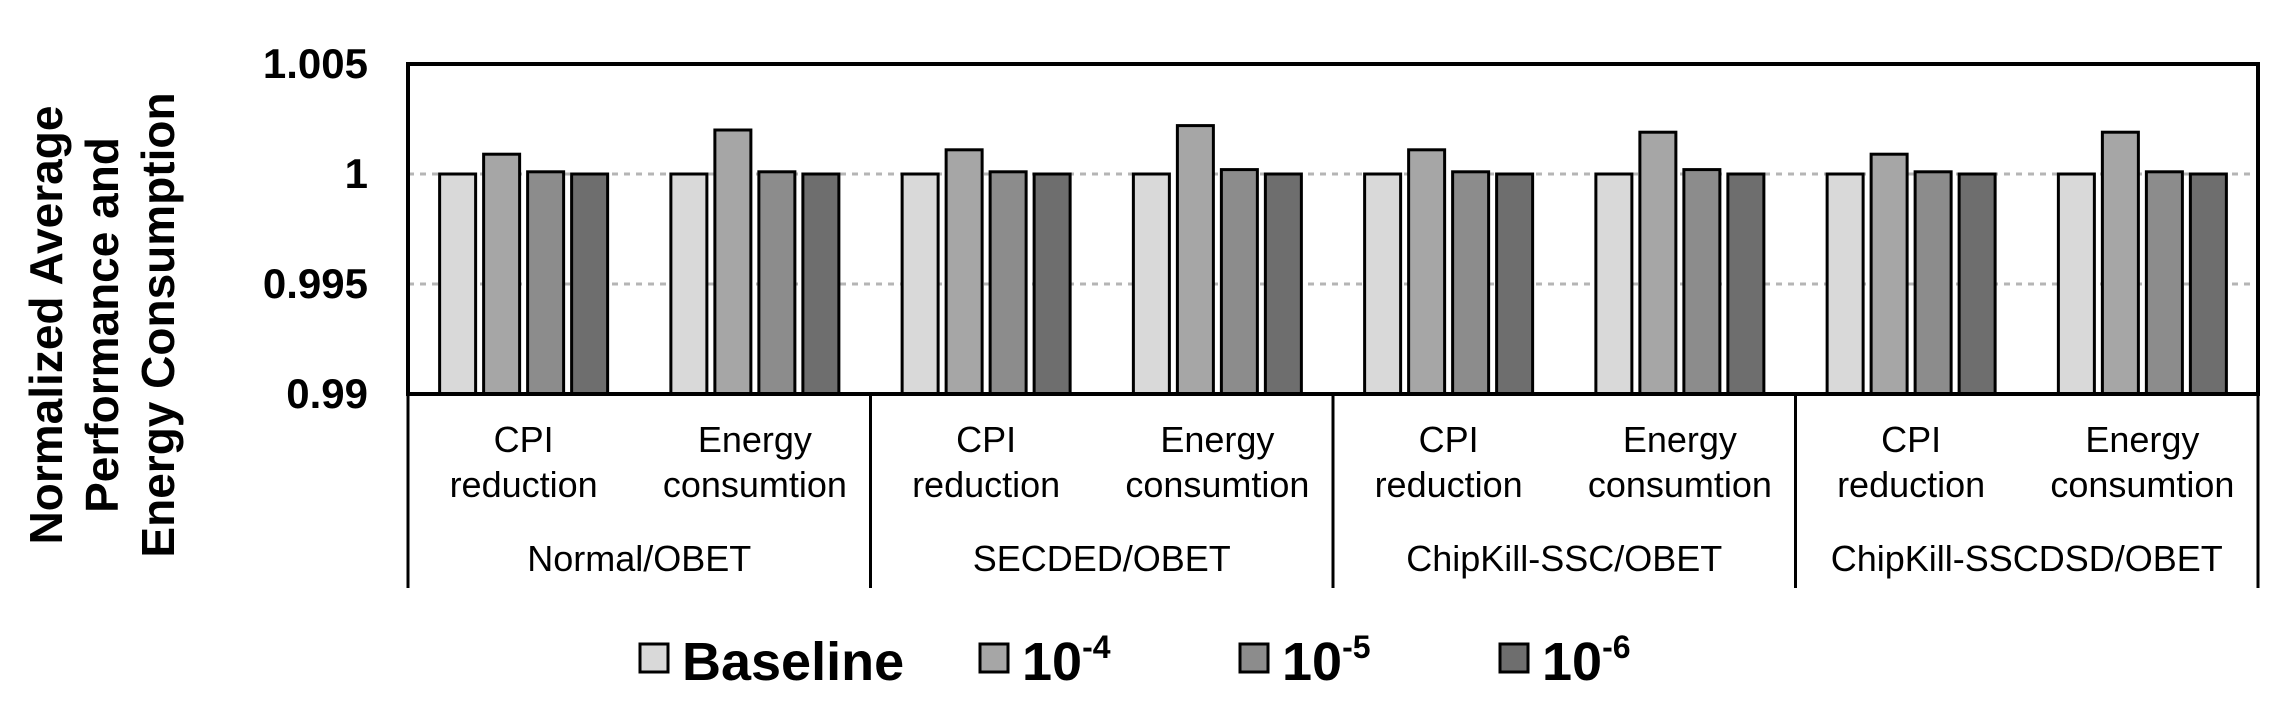 The width and height of the screenshot is (2294, 709). Describe the element at coordinates (1326, 660) in the screenshot. I see `legend-label-3: 10-5` at that location.